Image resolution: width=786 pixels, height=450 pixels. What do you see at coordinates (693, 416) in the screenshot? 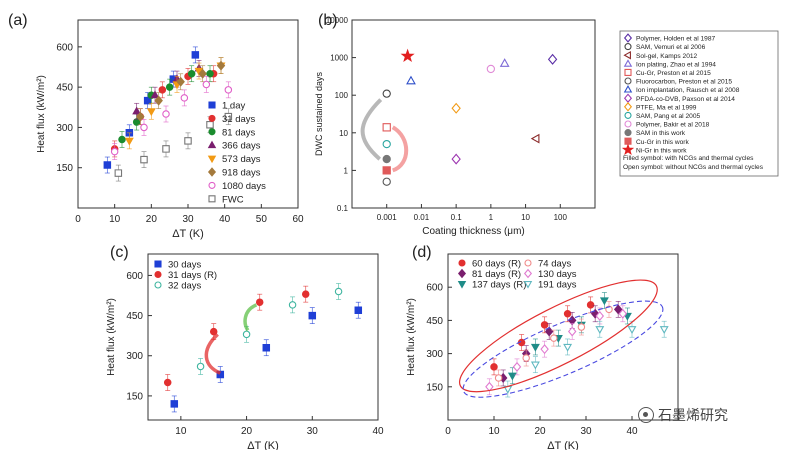
I see `watermark-text: 石墨烯研究` at bounding box center [693, 416].